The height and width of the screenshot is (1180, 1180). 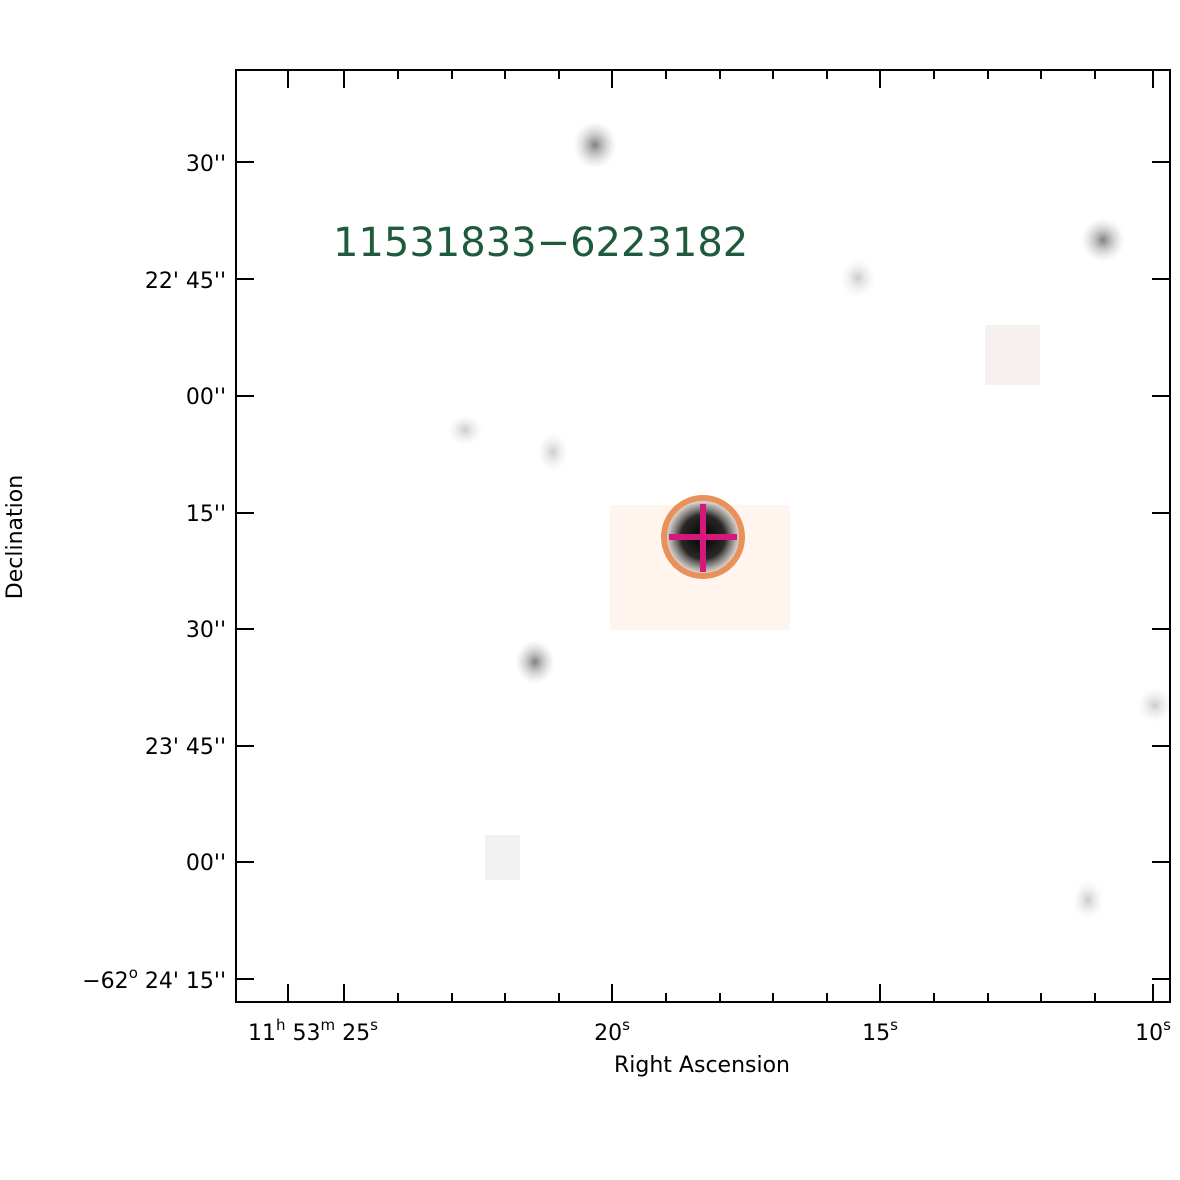 What do you see at coordinates (206, 514) in the screenshot?
I see `y-tick-label: 15''` at bounding box center [206, 514].